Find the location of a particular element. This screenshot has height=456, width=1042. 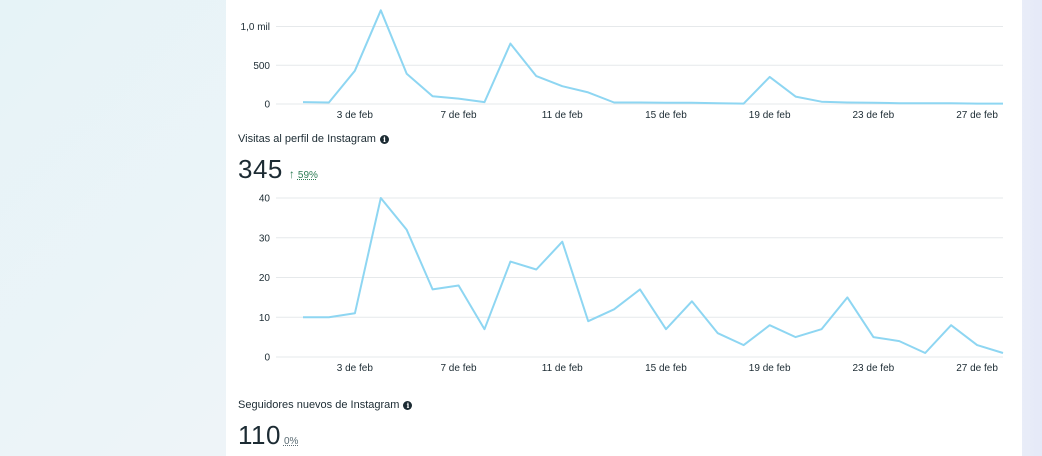

series-line is located at coordinates (652, 57).